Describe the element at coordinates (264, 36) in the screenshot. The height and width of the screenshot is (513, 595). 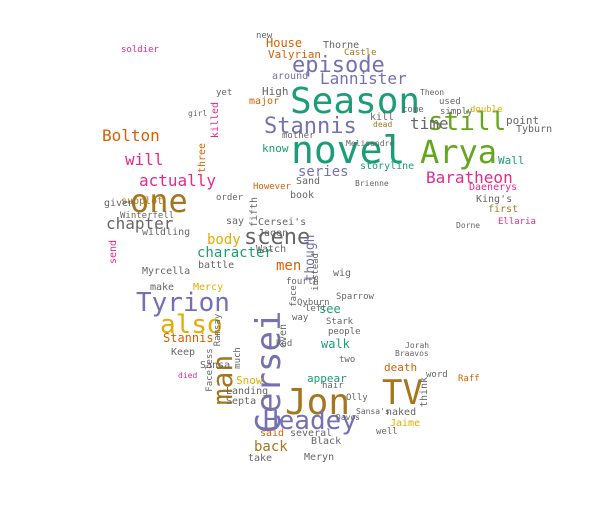
I see `word-new: new` at that location.